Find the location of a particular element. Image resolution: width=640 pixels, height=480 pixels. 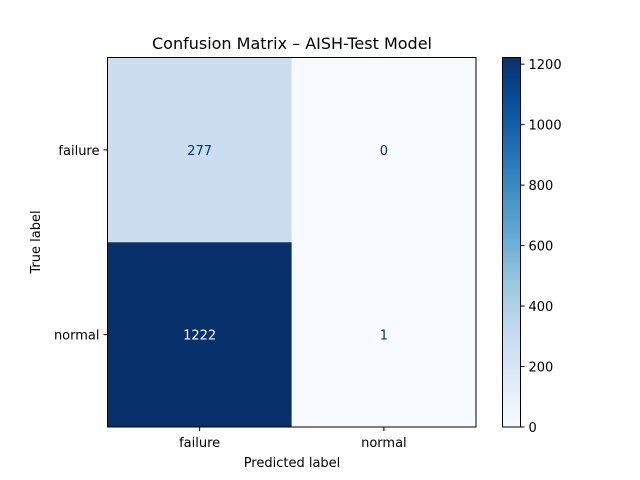

chart-title: Confusion Matrix – AISH-Test Model is located at coordinates (292, 43).